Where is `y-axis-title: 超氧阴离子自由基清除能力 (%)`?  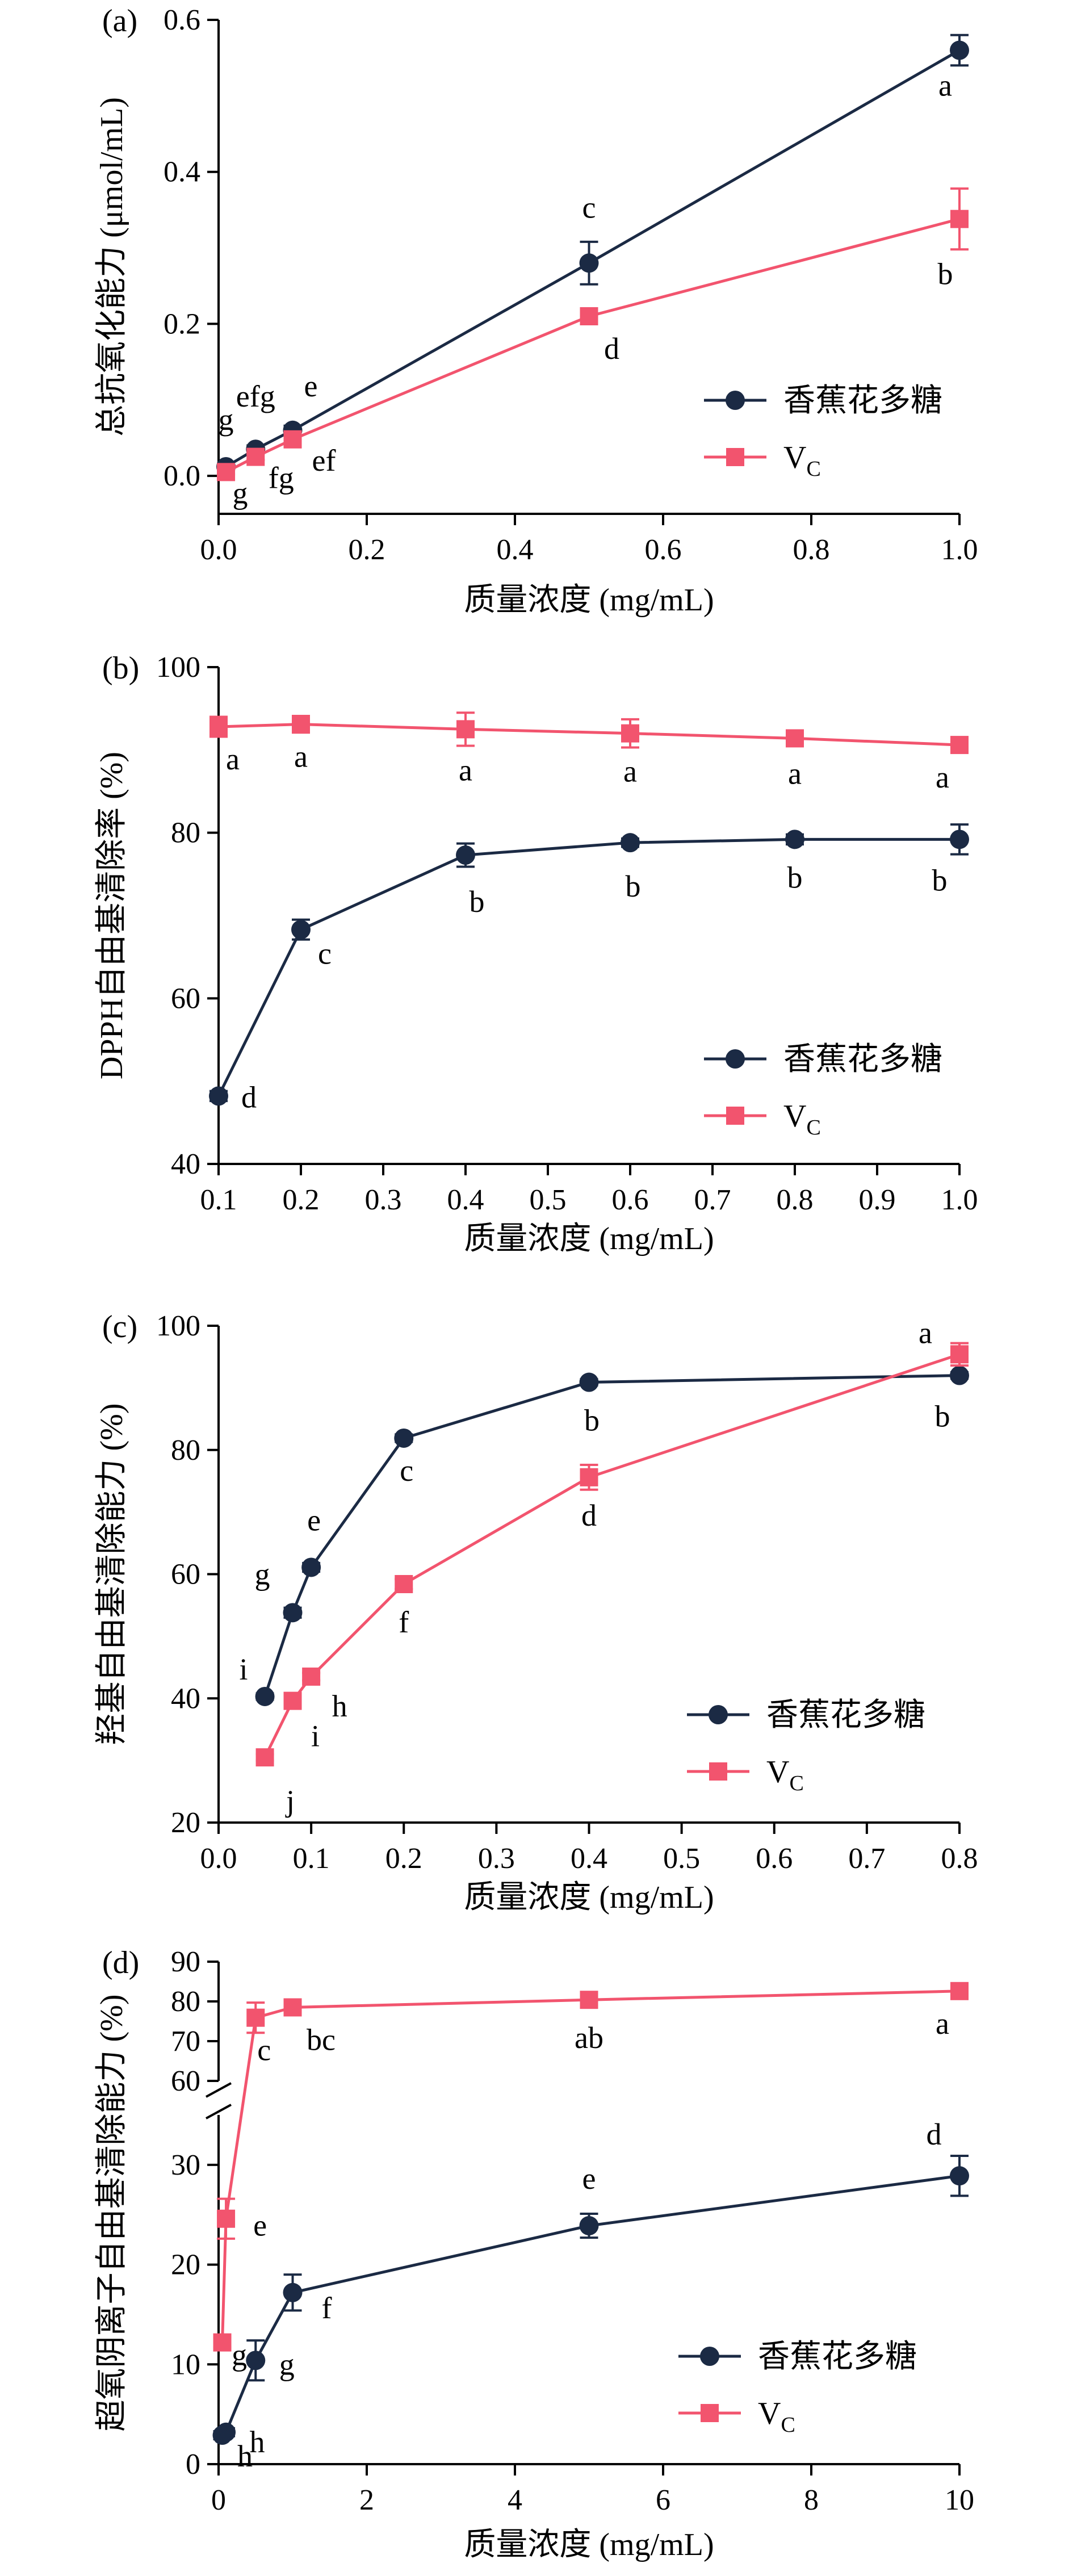 y-axis-title: 超氧阴离子自由基清除能力 (%) is located at coordinates (112, 2213).